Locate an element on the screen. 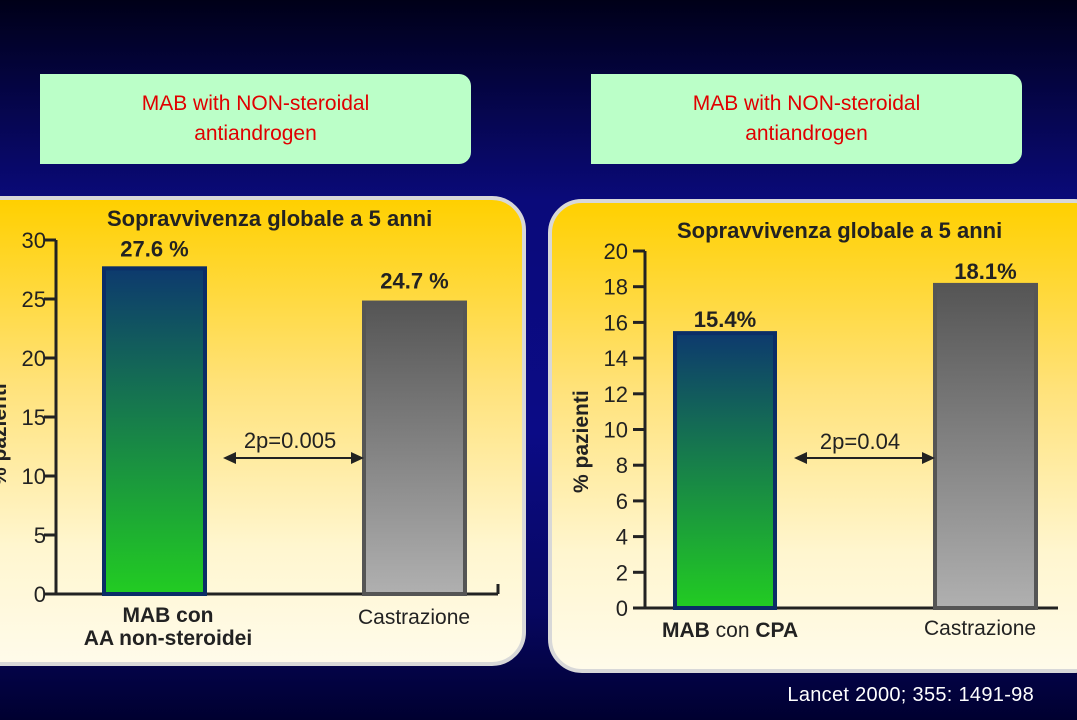  right-y-tick-label: 12 is located at coordinates (616, 394).